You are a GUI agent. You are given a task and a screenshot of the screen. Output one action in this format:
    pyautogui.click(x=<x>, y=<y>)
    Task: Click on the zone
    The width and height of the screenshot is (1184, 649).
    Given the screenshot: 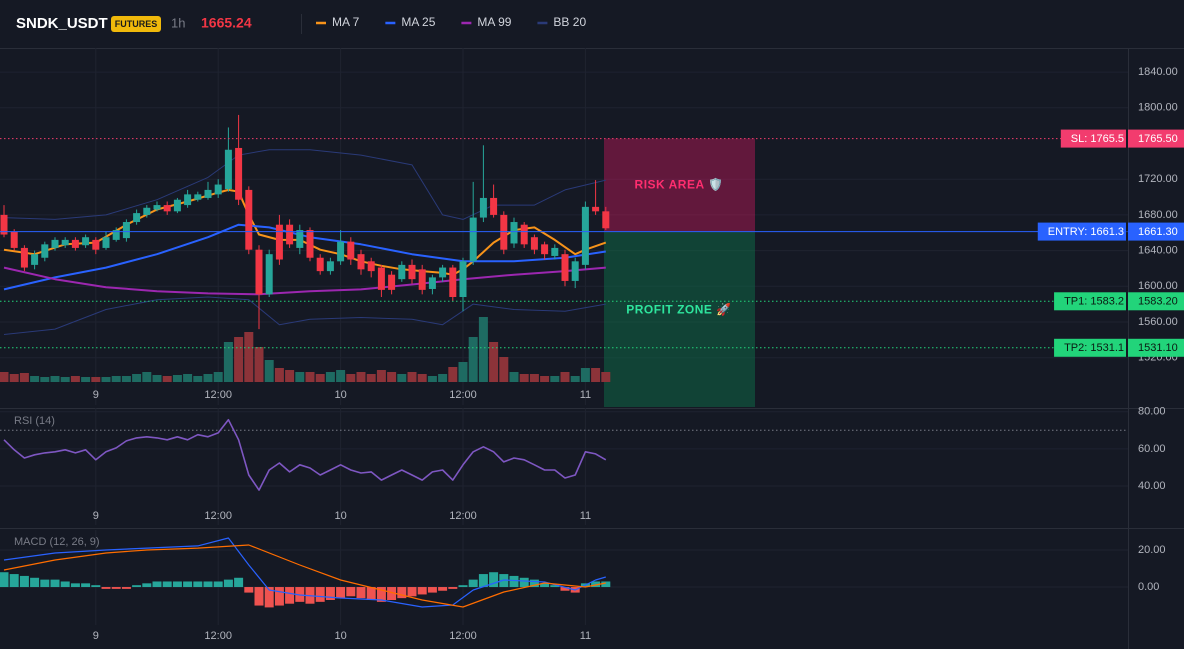 What is the action you would take?
    pyautogui.click(x=679, y=185)
    